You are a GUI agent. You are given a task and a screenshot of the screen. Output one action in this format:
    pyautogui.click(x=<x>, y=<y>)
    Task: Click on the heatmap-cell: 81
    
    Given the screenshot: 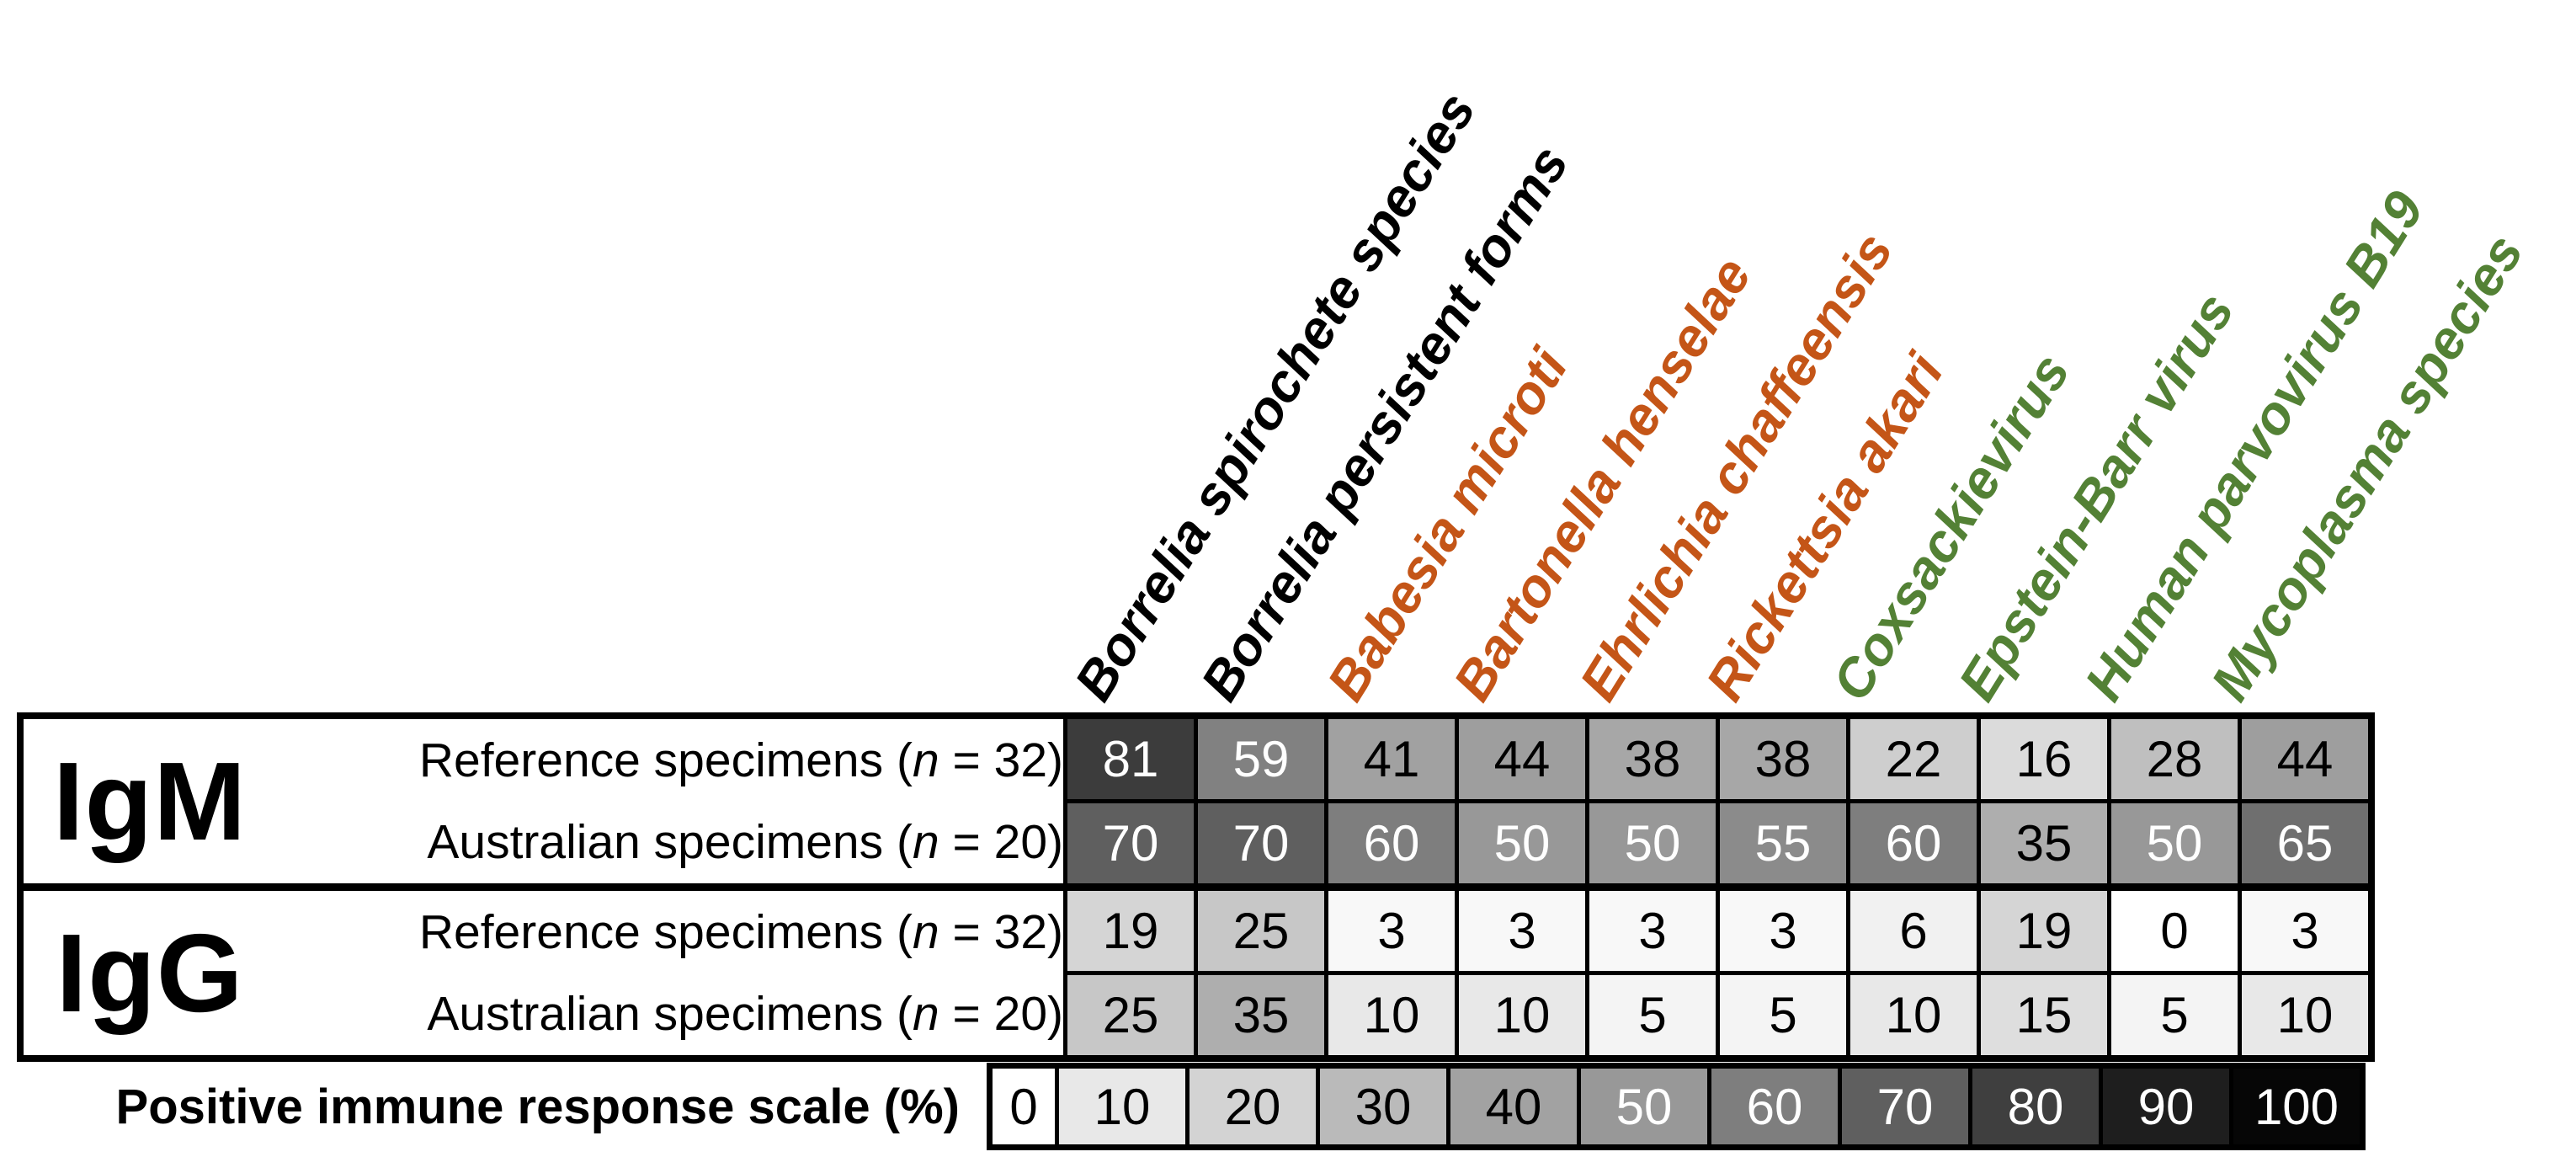 What is the action you would take?
    pyautogui.click(x=1130, y=758)
    